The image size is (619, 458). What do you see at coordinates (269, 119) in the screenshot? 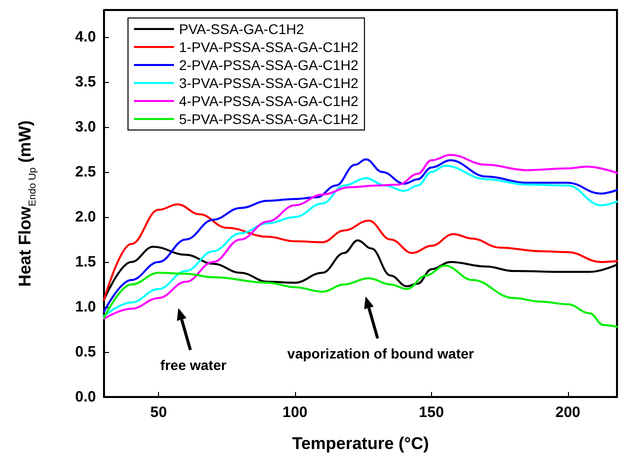
I see `legend-label: 5-PVA-PSSA-SSA-GA-C1H2` at bounding box center [269, 119].